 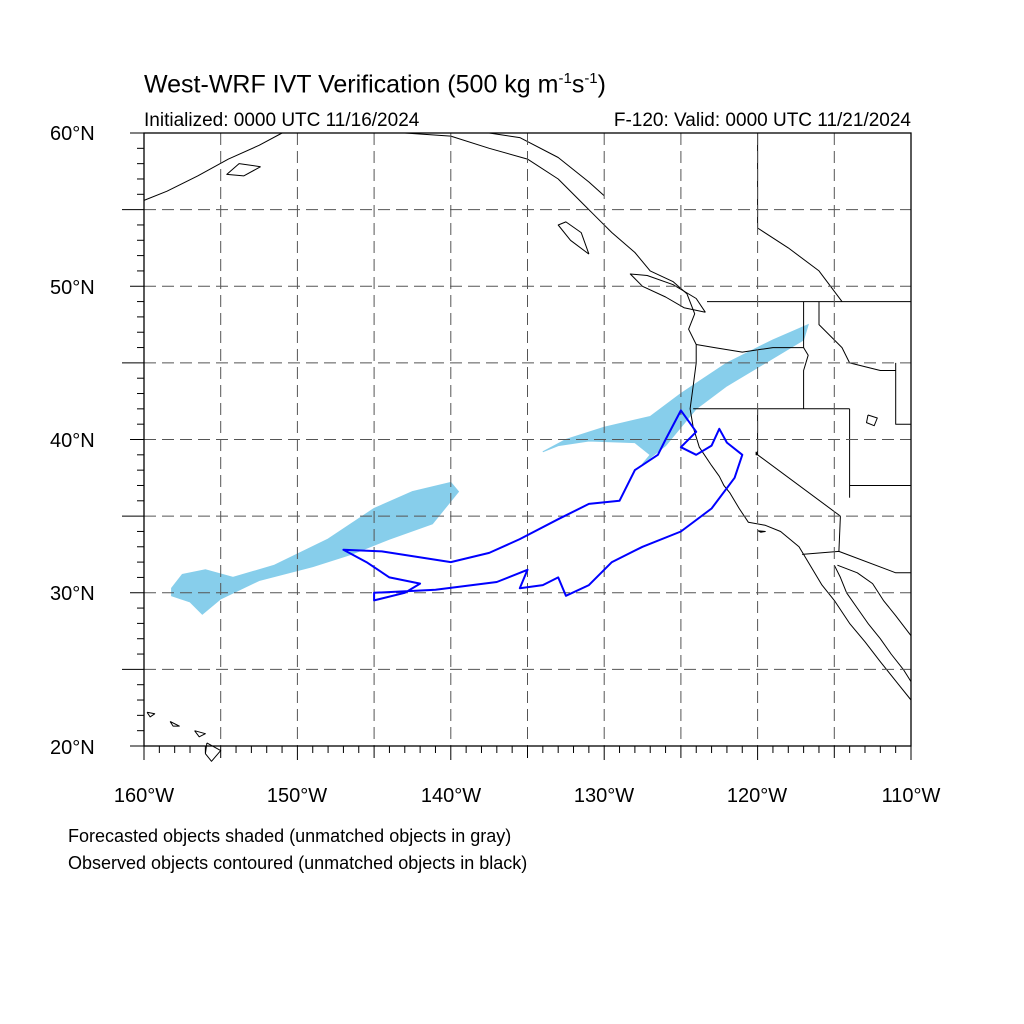 What do you see at coordinates (573, 238) in the screenshot?
I see `haida-gwaii` at bounding box center [573, 238].